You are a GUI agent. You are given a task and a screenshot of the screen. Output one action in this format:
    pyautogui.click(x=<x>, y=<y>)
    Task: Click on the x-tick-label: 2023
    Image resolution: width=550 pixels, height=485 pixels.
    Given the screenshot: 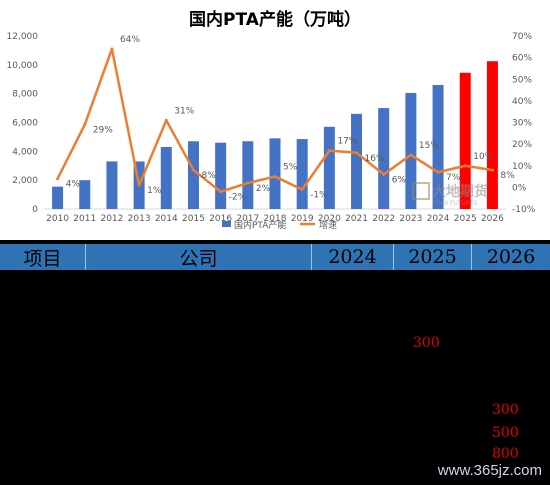 What is the action you would take?
    pyautogui.click(x=410, y=219)
    